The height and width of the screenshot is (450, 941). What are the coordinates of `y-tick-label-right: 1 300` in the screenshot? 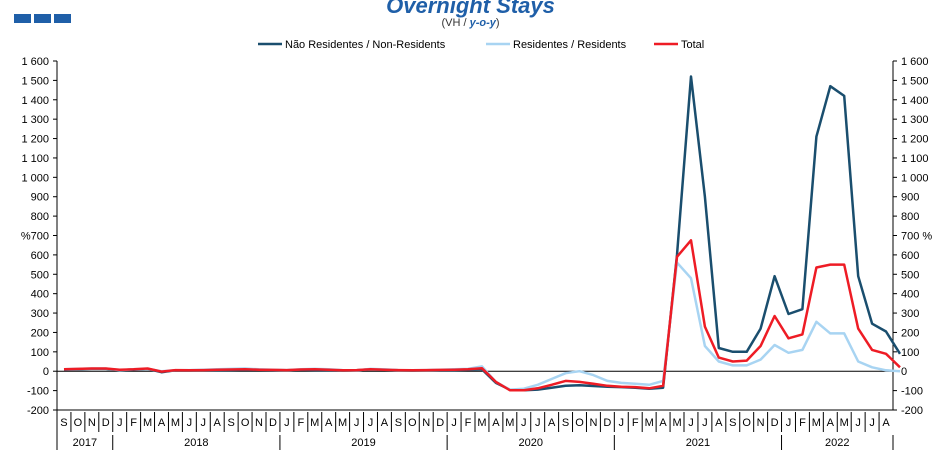 It's located at (915, 120).